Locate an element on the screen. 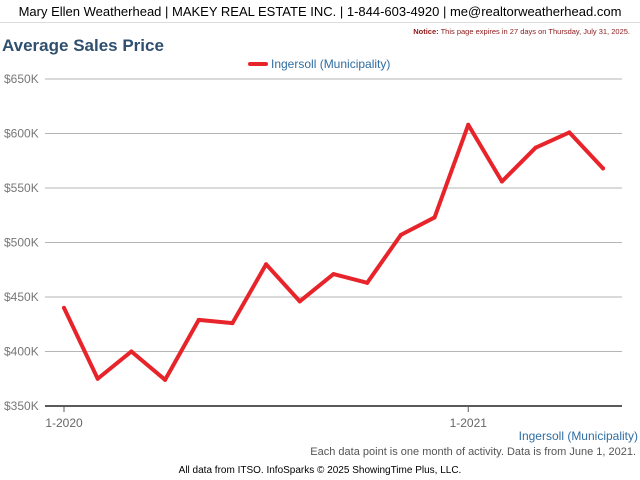 The width and height of the screenshot is (640, 480). y-tick-label: $450K is located at coordinates (21, 297).